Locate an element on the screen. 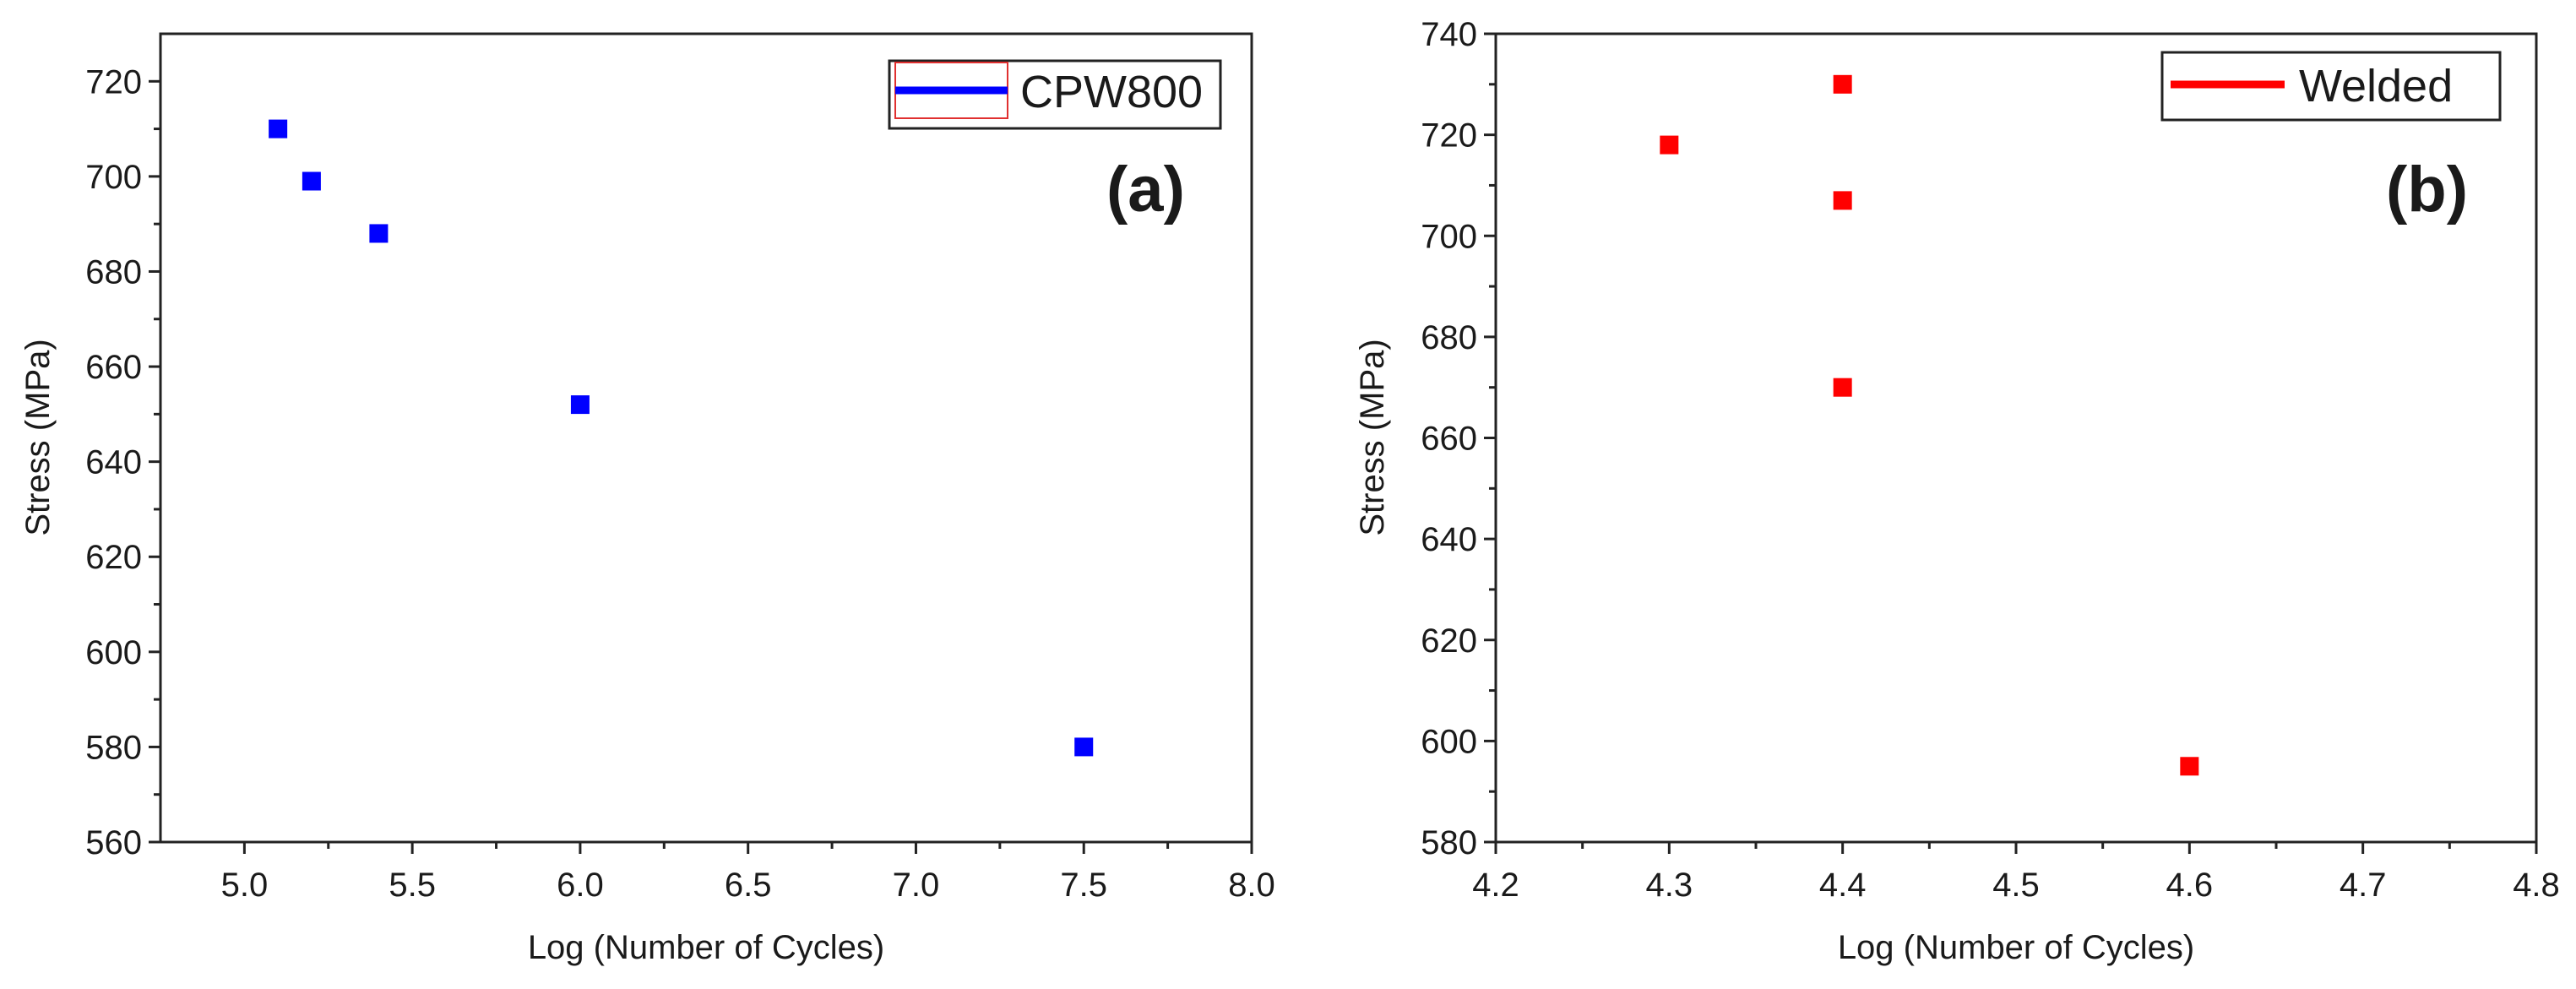 The image size is (2576, 989). y-tick-label-b: 740 is located at coordinates (1449, 34).